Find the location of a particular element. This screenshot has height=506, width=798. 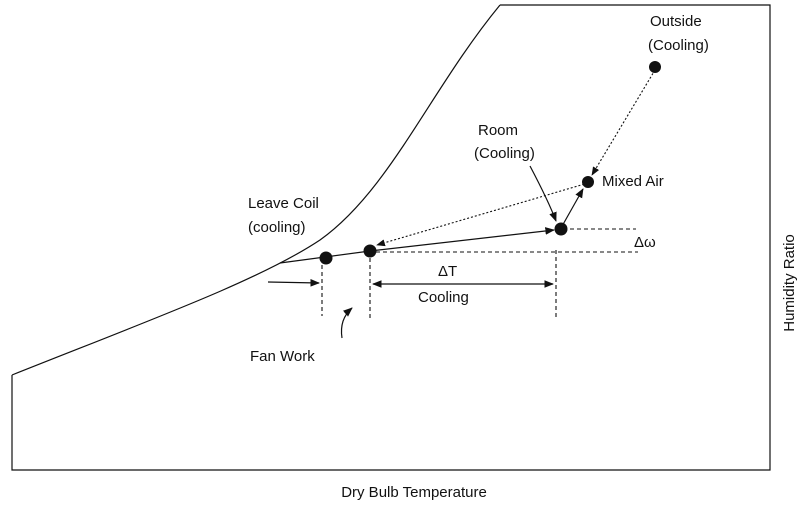

label: Outside is located at coordinates (676, 21).